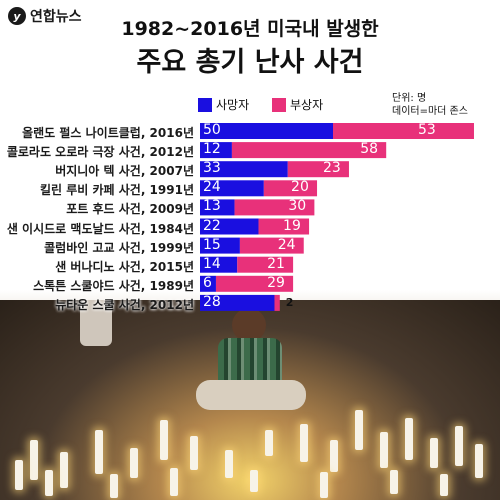  Describe the element at coordinates (212, 206) in the screenshot. I see `value-label-deaths: 13` at that location.